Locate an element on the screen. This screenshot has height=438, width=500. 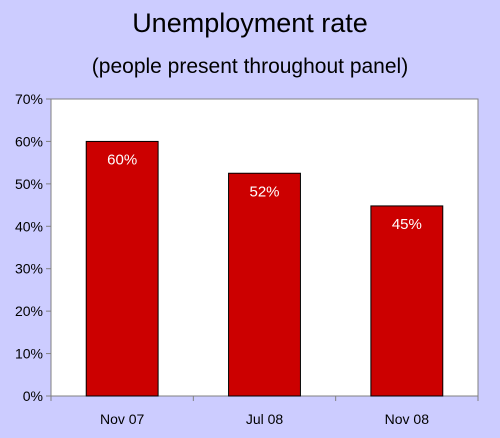
y-tick-label: 10% is located at coordinates (29, 354).